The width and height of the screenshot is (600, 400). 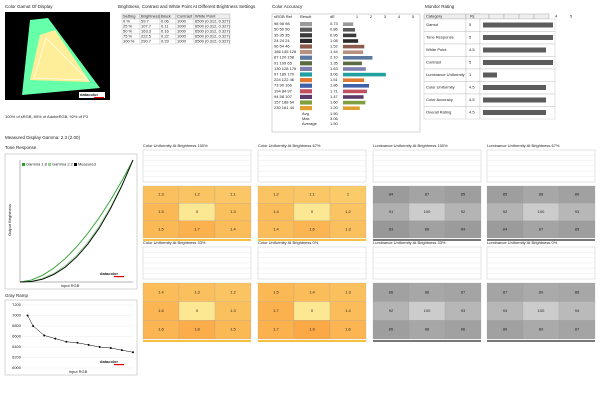 I want to click on header: sRGB Ref, so click(x=283, y=16).